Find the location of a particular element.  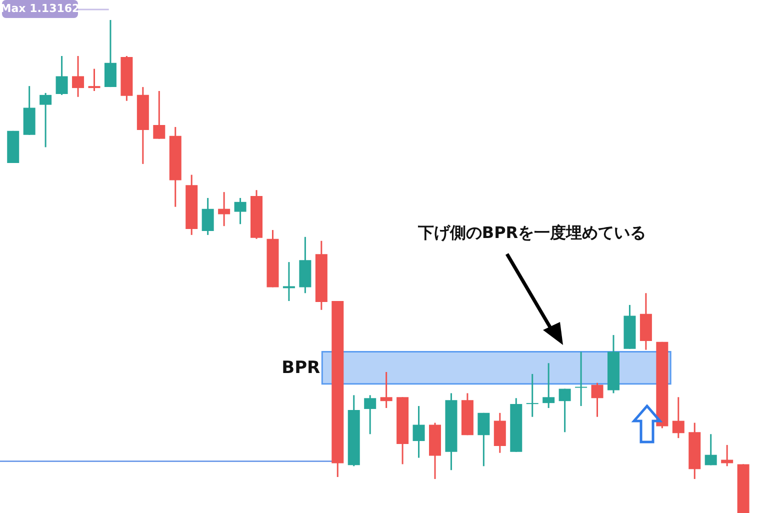

band-label: BPR is located at coordinates (301, 368).